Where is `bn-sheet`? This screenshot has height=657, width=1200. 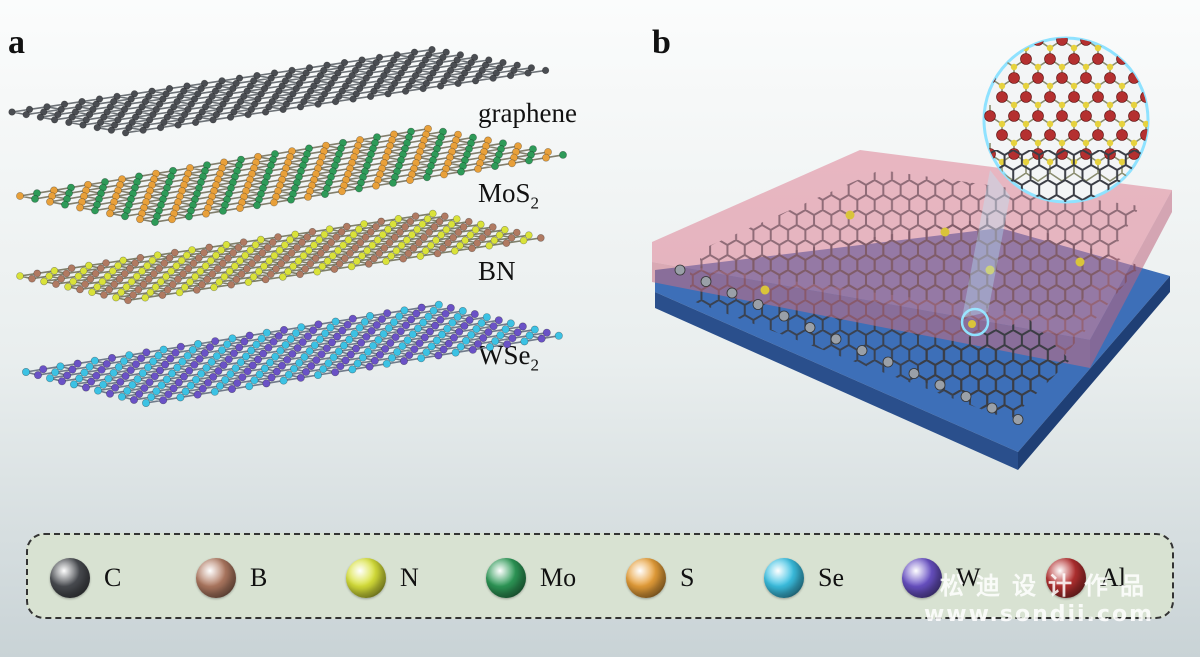 bn-sheet is located at coordinates (280, 257).